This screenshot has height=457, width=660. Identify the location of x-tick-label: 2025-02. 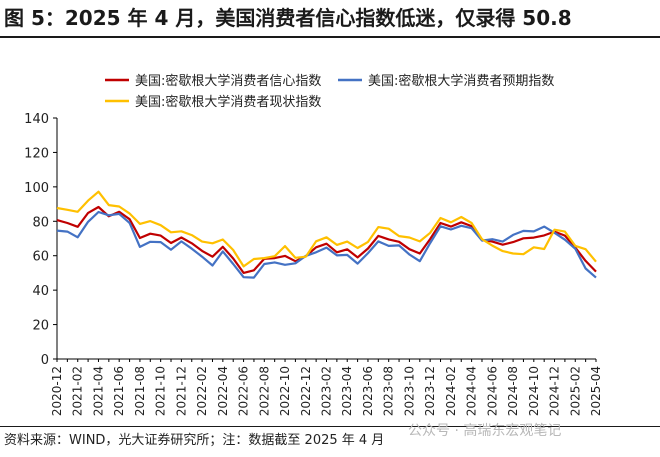
(575, 391).